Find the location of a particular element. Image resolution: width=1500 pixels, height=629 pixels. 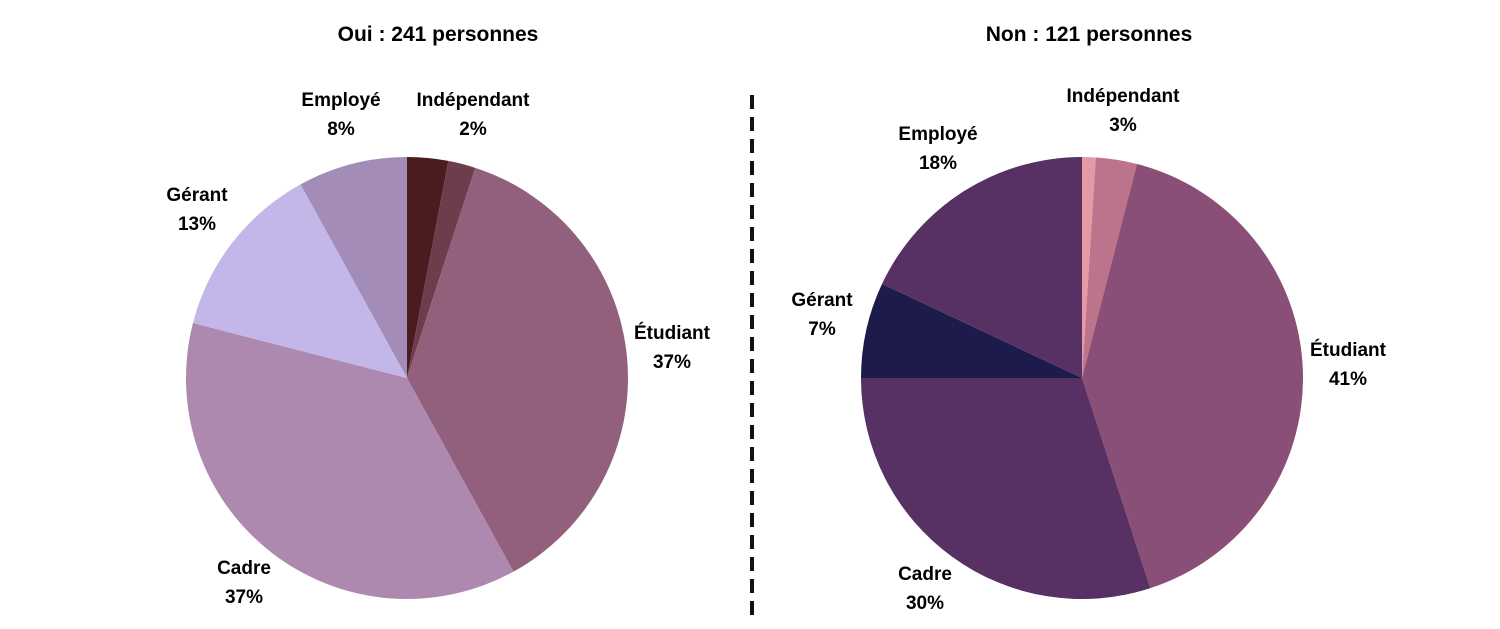

slice-label-gerant: Gérant 7% is located at coordinates (822, 315).